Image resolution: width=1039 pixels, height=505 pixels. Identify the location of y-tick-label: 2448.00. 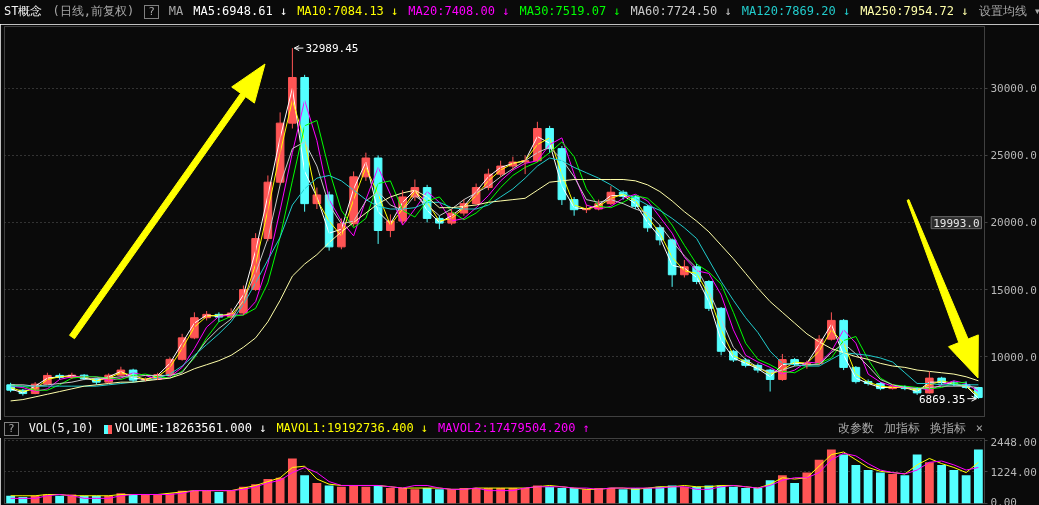
(1013, 442).